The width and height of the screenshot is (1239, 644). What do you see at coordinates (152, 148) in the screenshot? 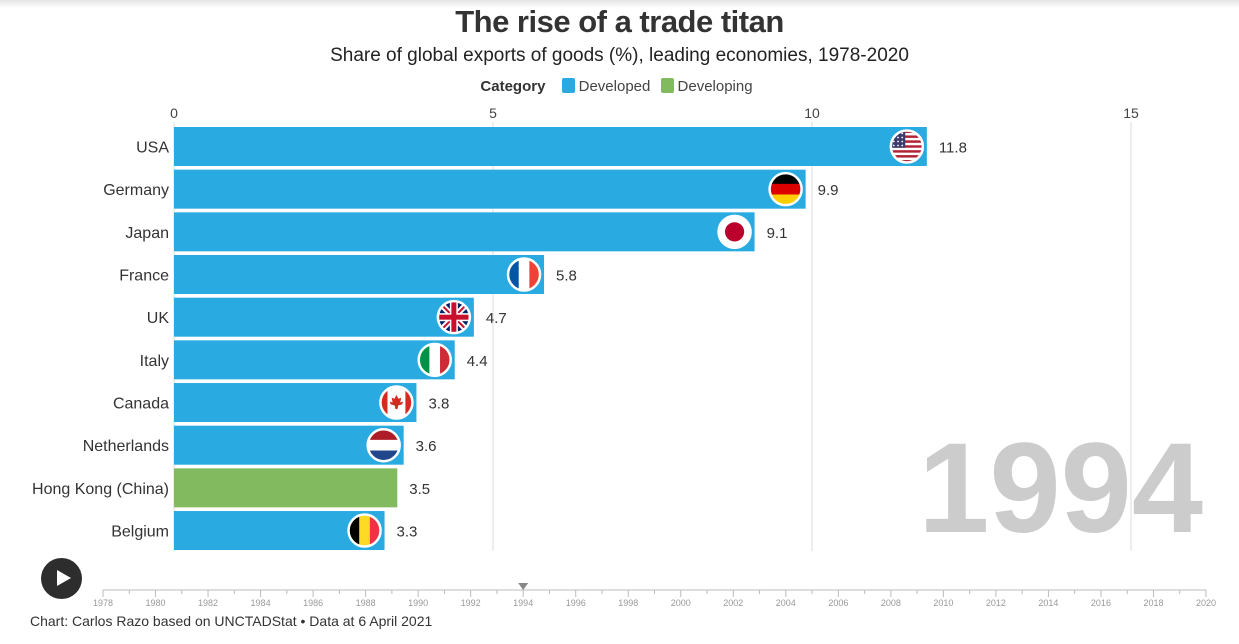
I see `category-label: USA` at bounding box center [152, 148].